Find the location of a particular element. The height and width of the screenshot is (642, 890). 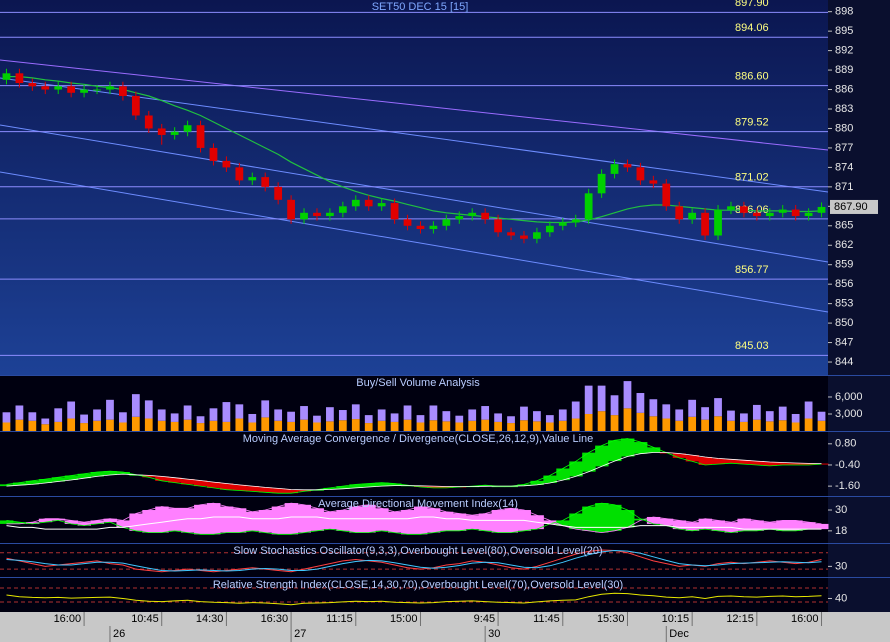

x-tick-label: 15:30 is located at coordinates (611, 619).